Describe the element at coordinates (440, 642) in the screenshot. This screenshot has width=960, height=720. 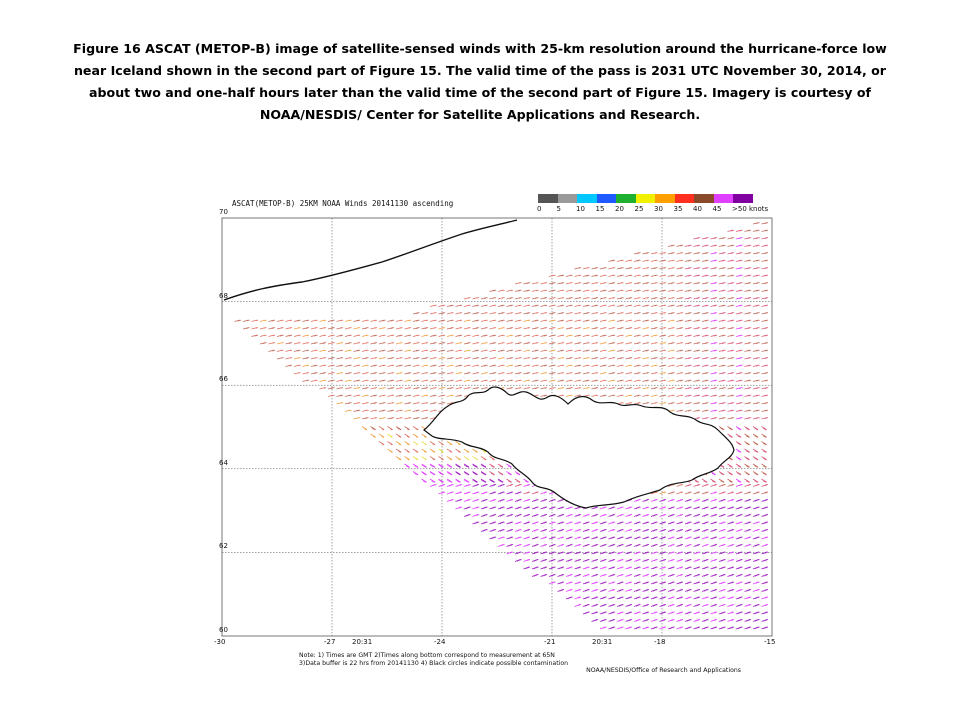
I see `longitude-tick-label: -24` at that location.